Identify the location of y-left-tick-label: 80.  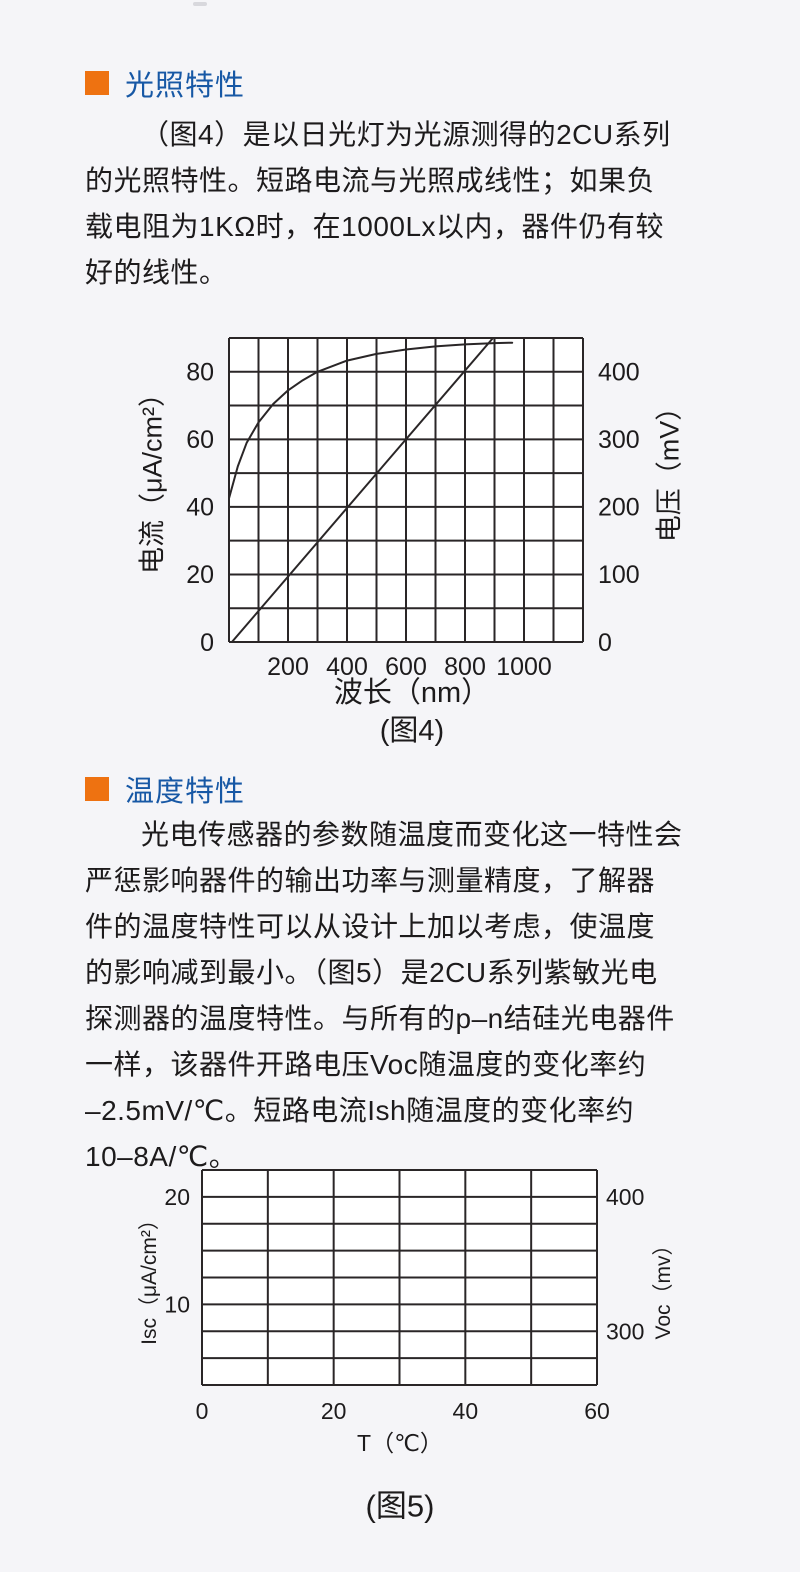
(200, 373).